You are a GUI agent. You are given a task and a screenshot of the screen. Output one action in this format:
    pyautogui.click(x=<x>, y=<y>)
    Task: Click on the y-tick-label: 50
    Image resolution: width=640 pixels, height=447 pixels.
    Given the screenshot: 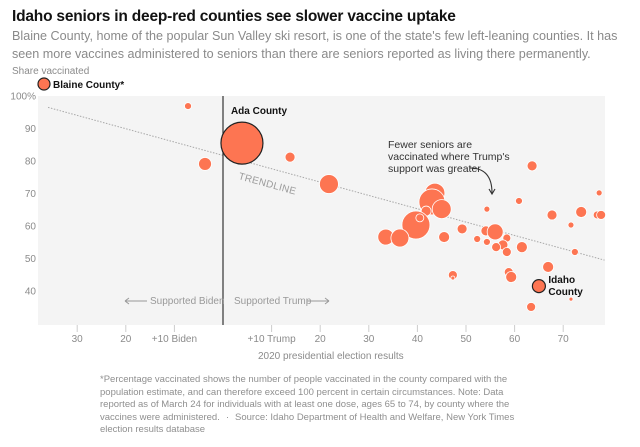 What is the action you would take?
    pyautogui.click(x=31, y=259)
    